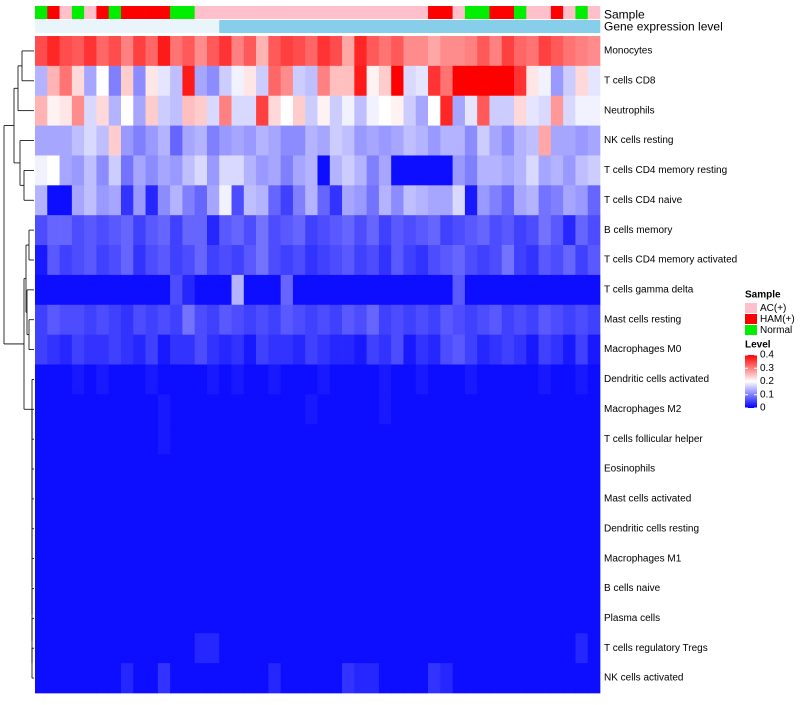  What do you see at coordinates (763, 408) in the screenshot?
I see `level-tick-label: 0` at bounding box center [763, 408].